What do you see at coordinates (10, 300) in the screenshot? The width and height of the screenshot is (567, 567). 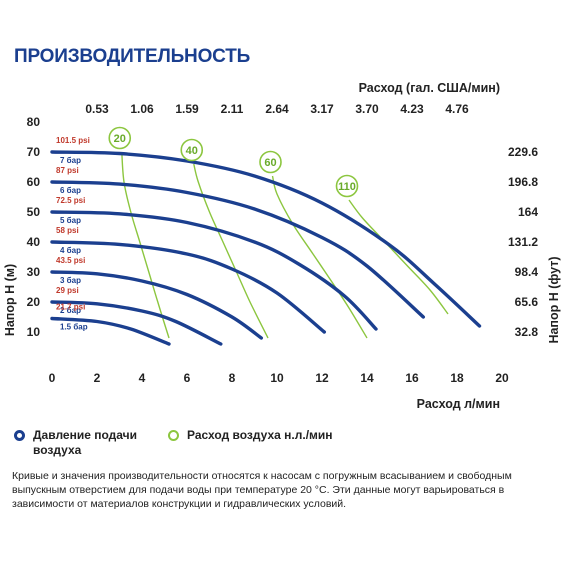 I see `y-axis-title: Напор H (м)` at bounding box center [10, 300].